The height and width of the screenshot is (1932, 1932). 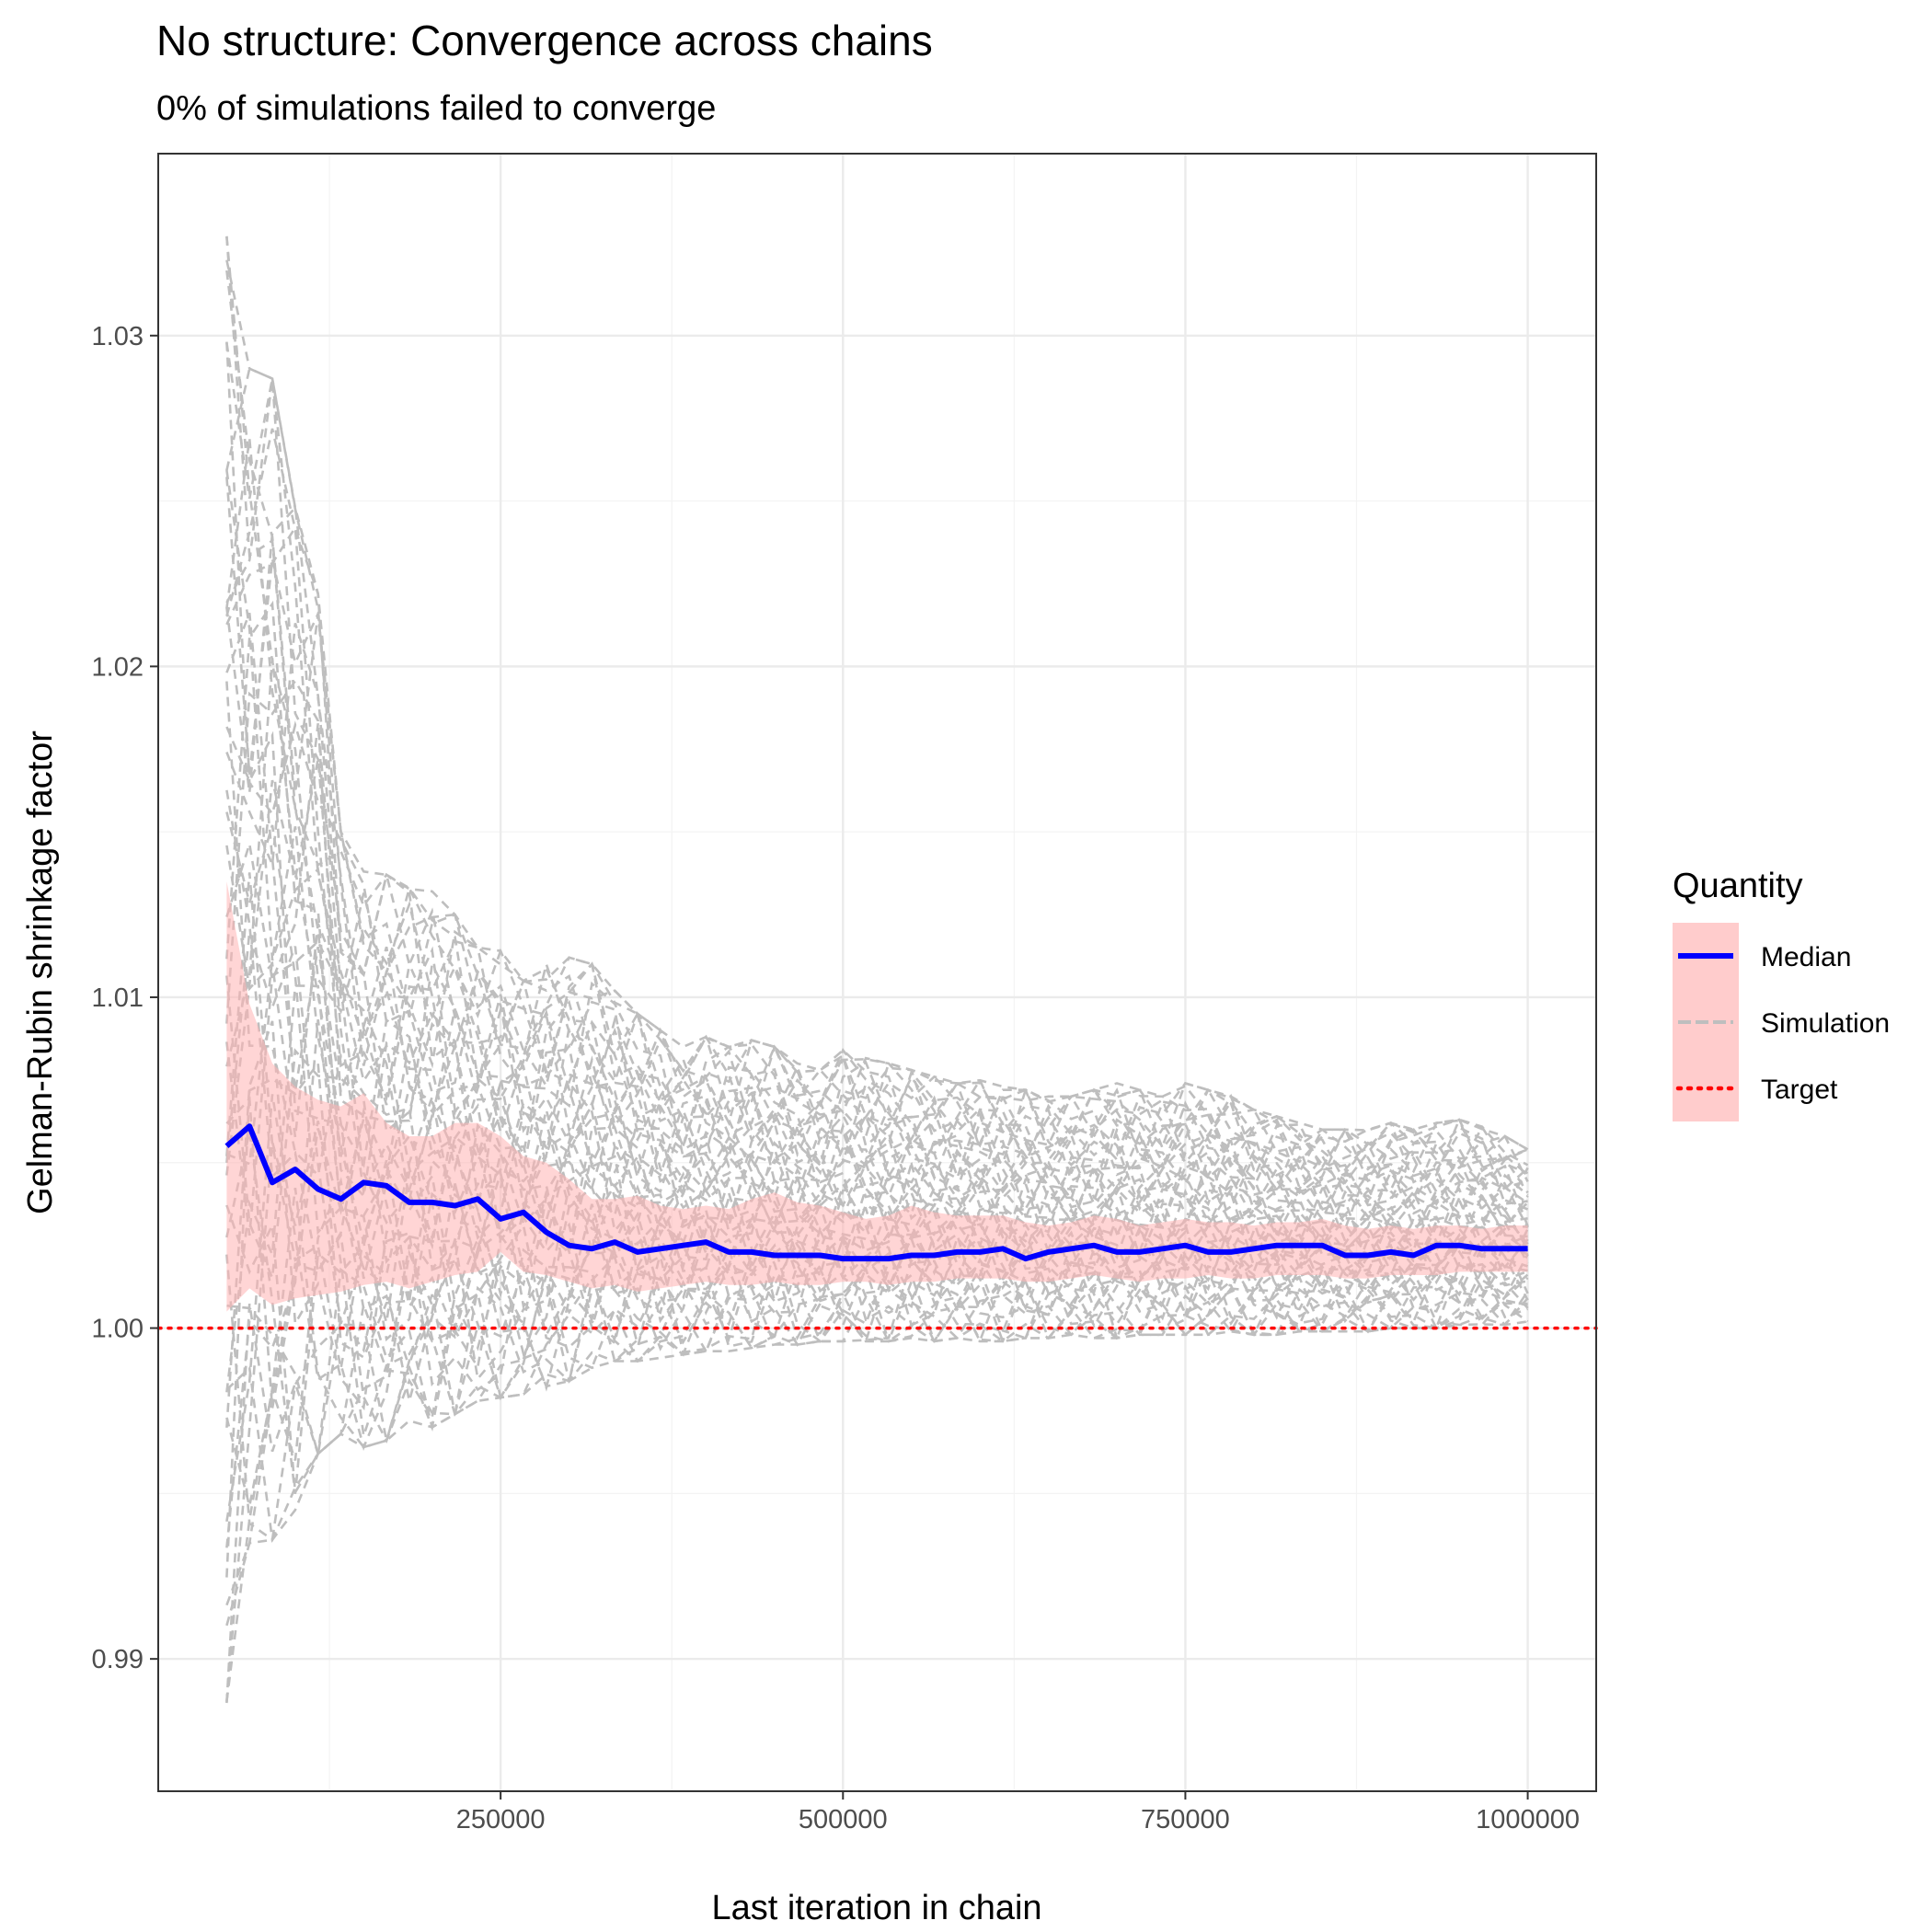 I want to click on y-tick-label: 1.01, so click(x=118, y=998).